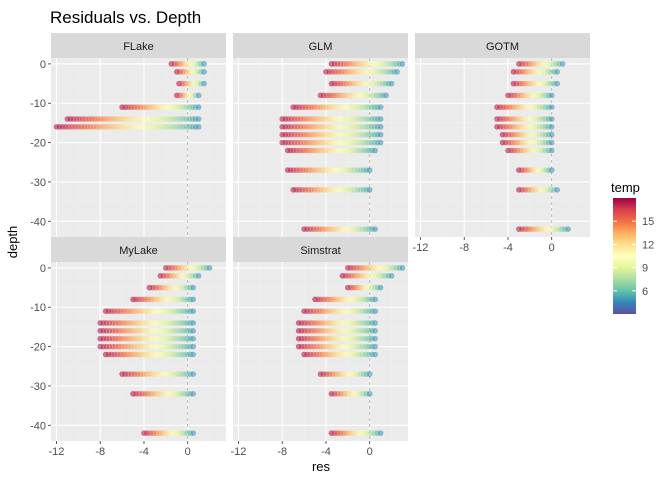 The image size is (672, 480). What do you see at coordinates (38, 308) in the screenshot?
I see `y-tick-label: -10` at bounding box center [38, 308].